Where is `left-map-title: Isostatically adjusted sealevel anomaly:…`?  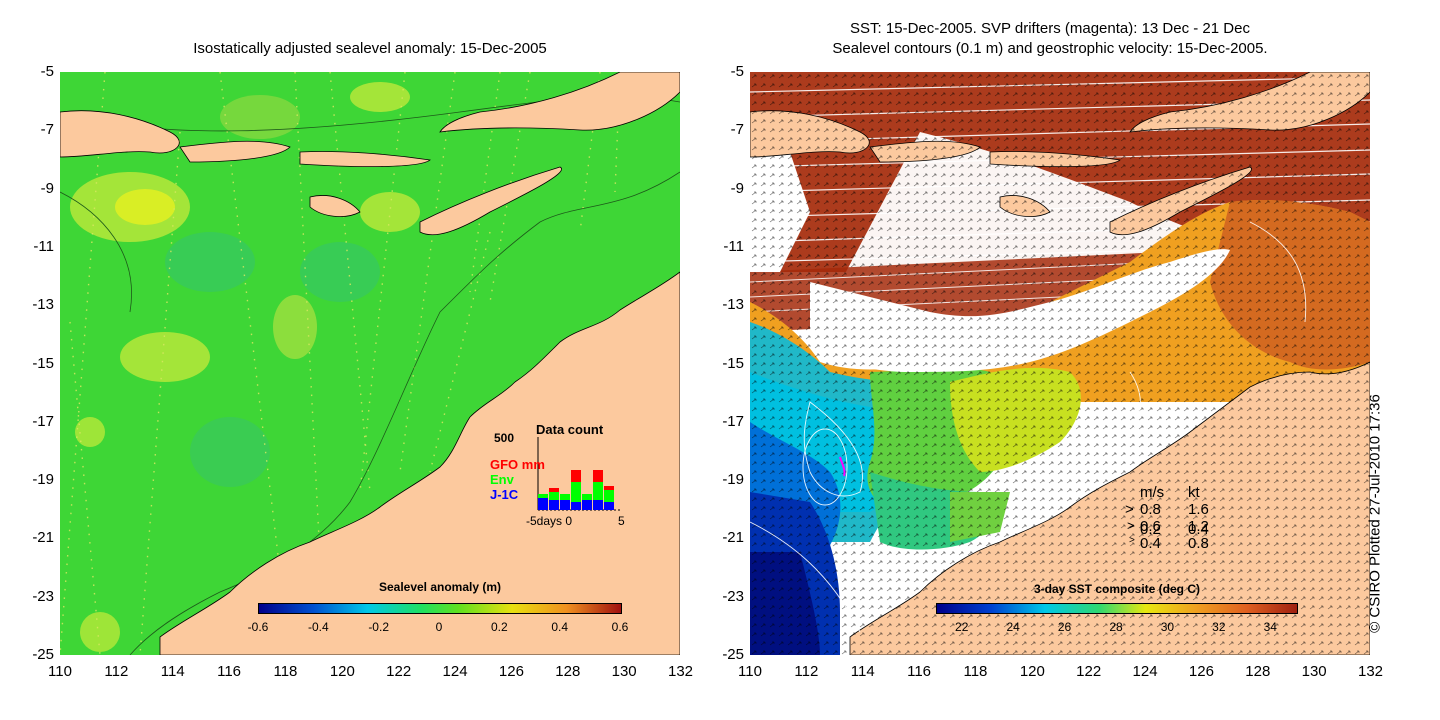 left-map-title: Isostatically adjusted sealevel anomaly:… is located at coordinates (370, 48).